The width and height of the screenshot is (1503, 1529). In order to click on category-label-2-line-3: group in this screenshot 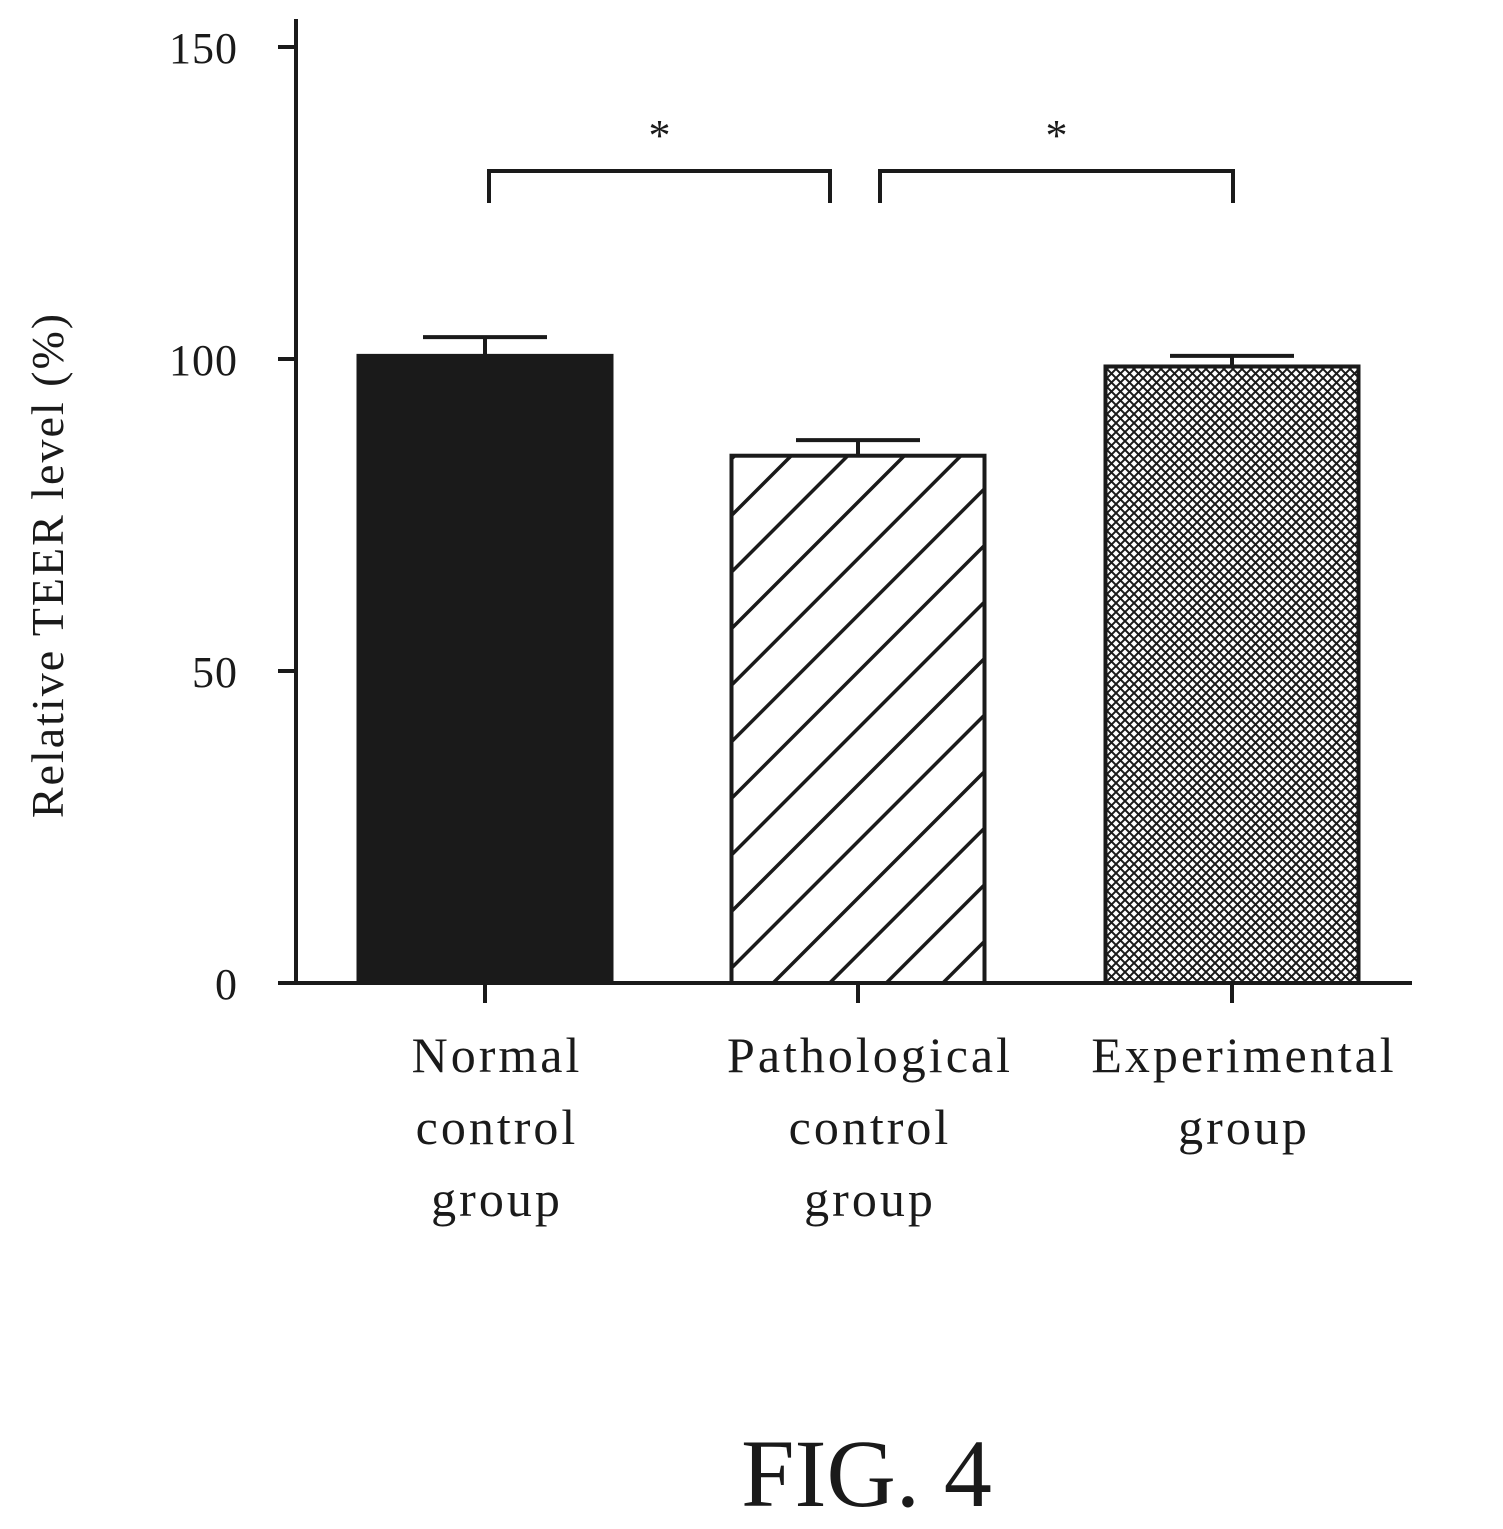, I will do `click(870, 1199)`.